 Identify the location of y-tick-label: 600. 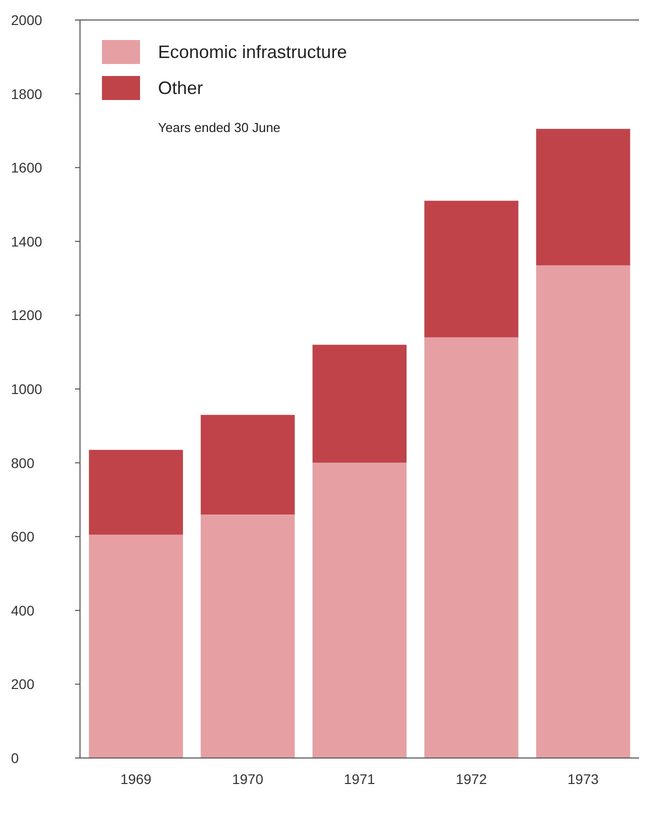
(23, 536).